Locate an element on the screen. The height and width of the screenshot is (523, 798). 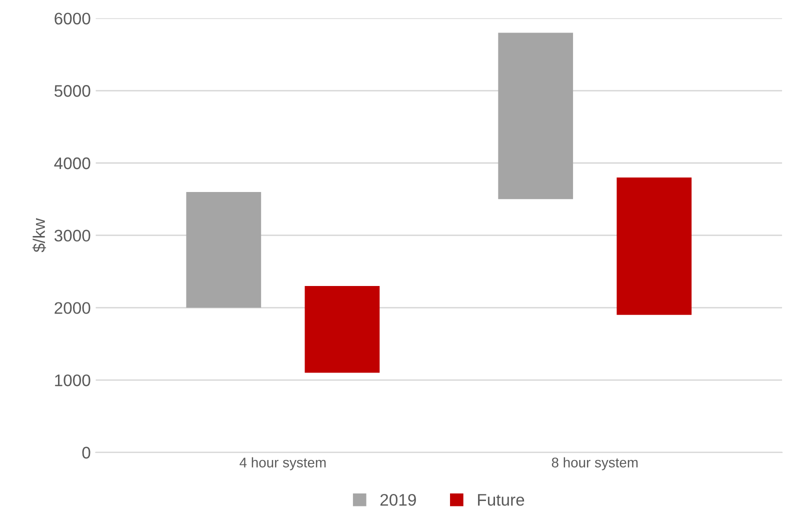
y-tick-label: 4000 is located at coordinates (72, 163).